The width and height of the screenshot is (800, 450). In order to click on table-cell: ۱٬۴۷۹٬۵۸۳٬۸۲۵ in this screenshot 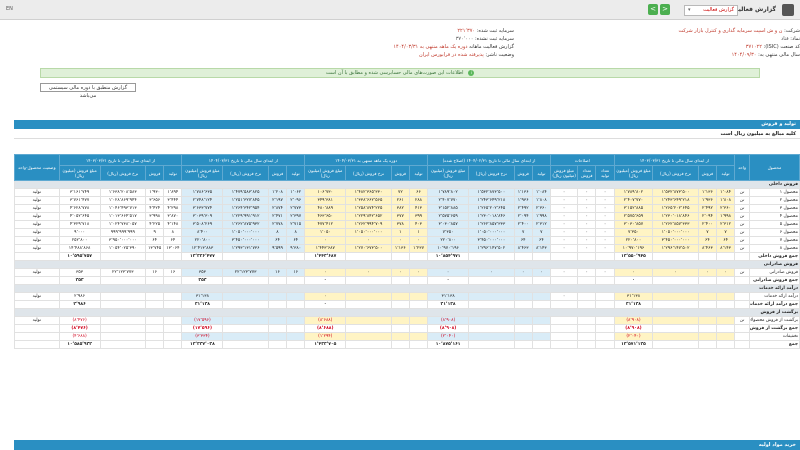, I will do `click(245, 192)`.